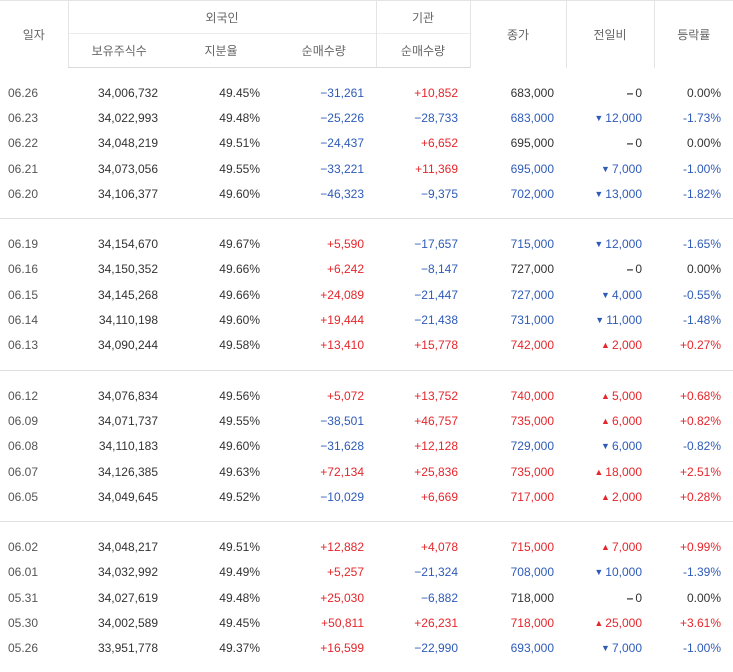  Describe the element at coordinates (623, 244) in the screenshot. I see `change-value: 12,000` at that location.